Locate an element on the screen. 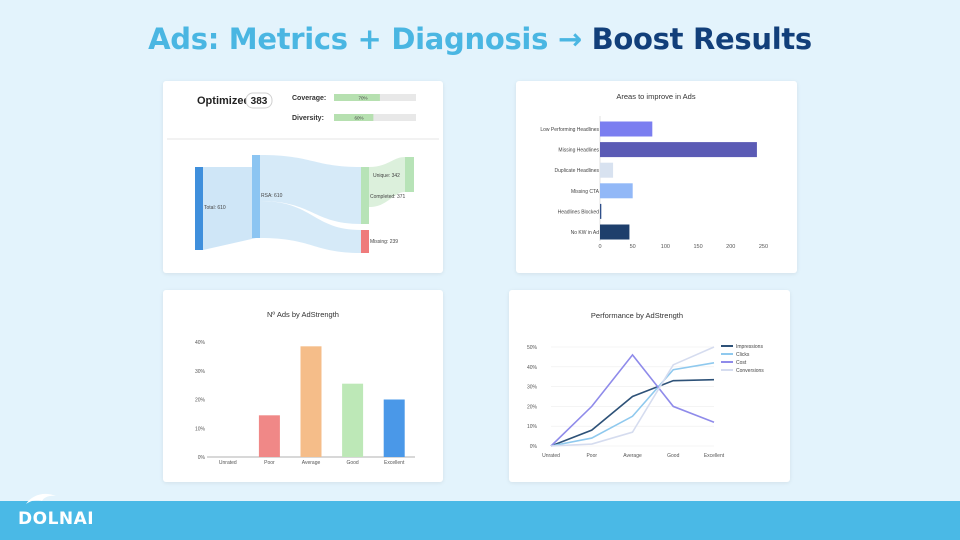  sankey-label-missing: Missing: 239 is located at coordinates (384, 242).